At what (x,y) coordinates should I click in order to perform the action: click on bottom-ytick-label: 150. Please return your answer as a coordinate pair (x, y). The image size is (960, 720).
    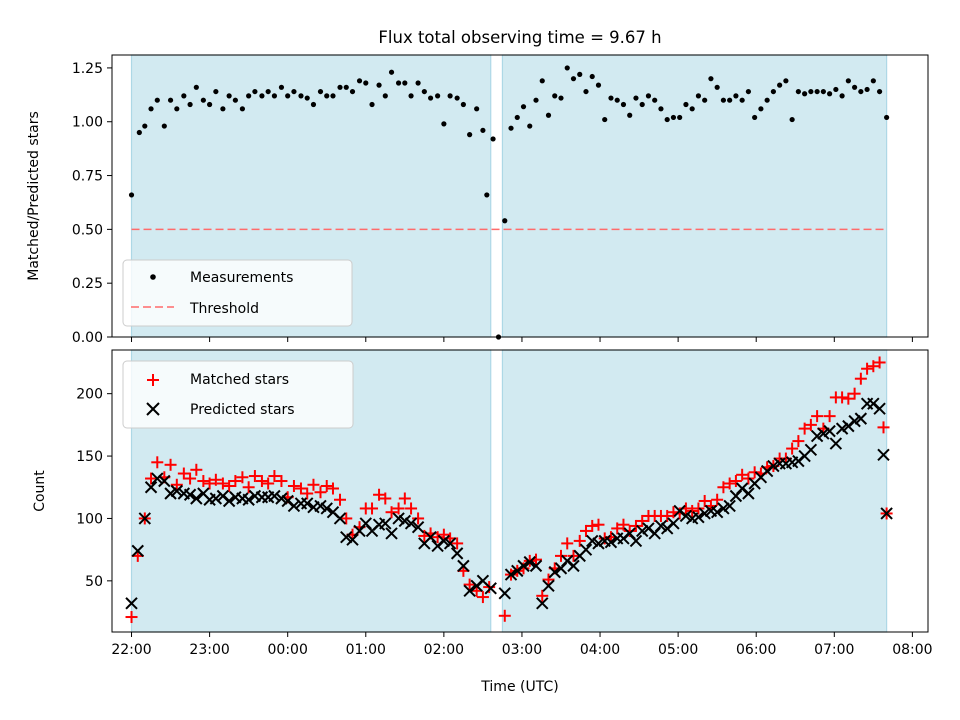
    Looking at the image, I should click on (89, 457).